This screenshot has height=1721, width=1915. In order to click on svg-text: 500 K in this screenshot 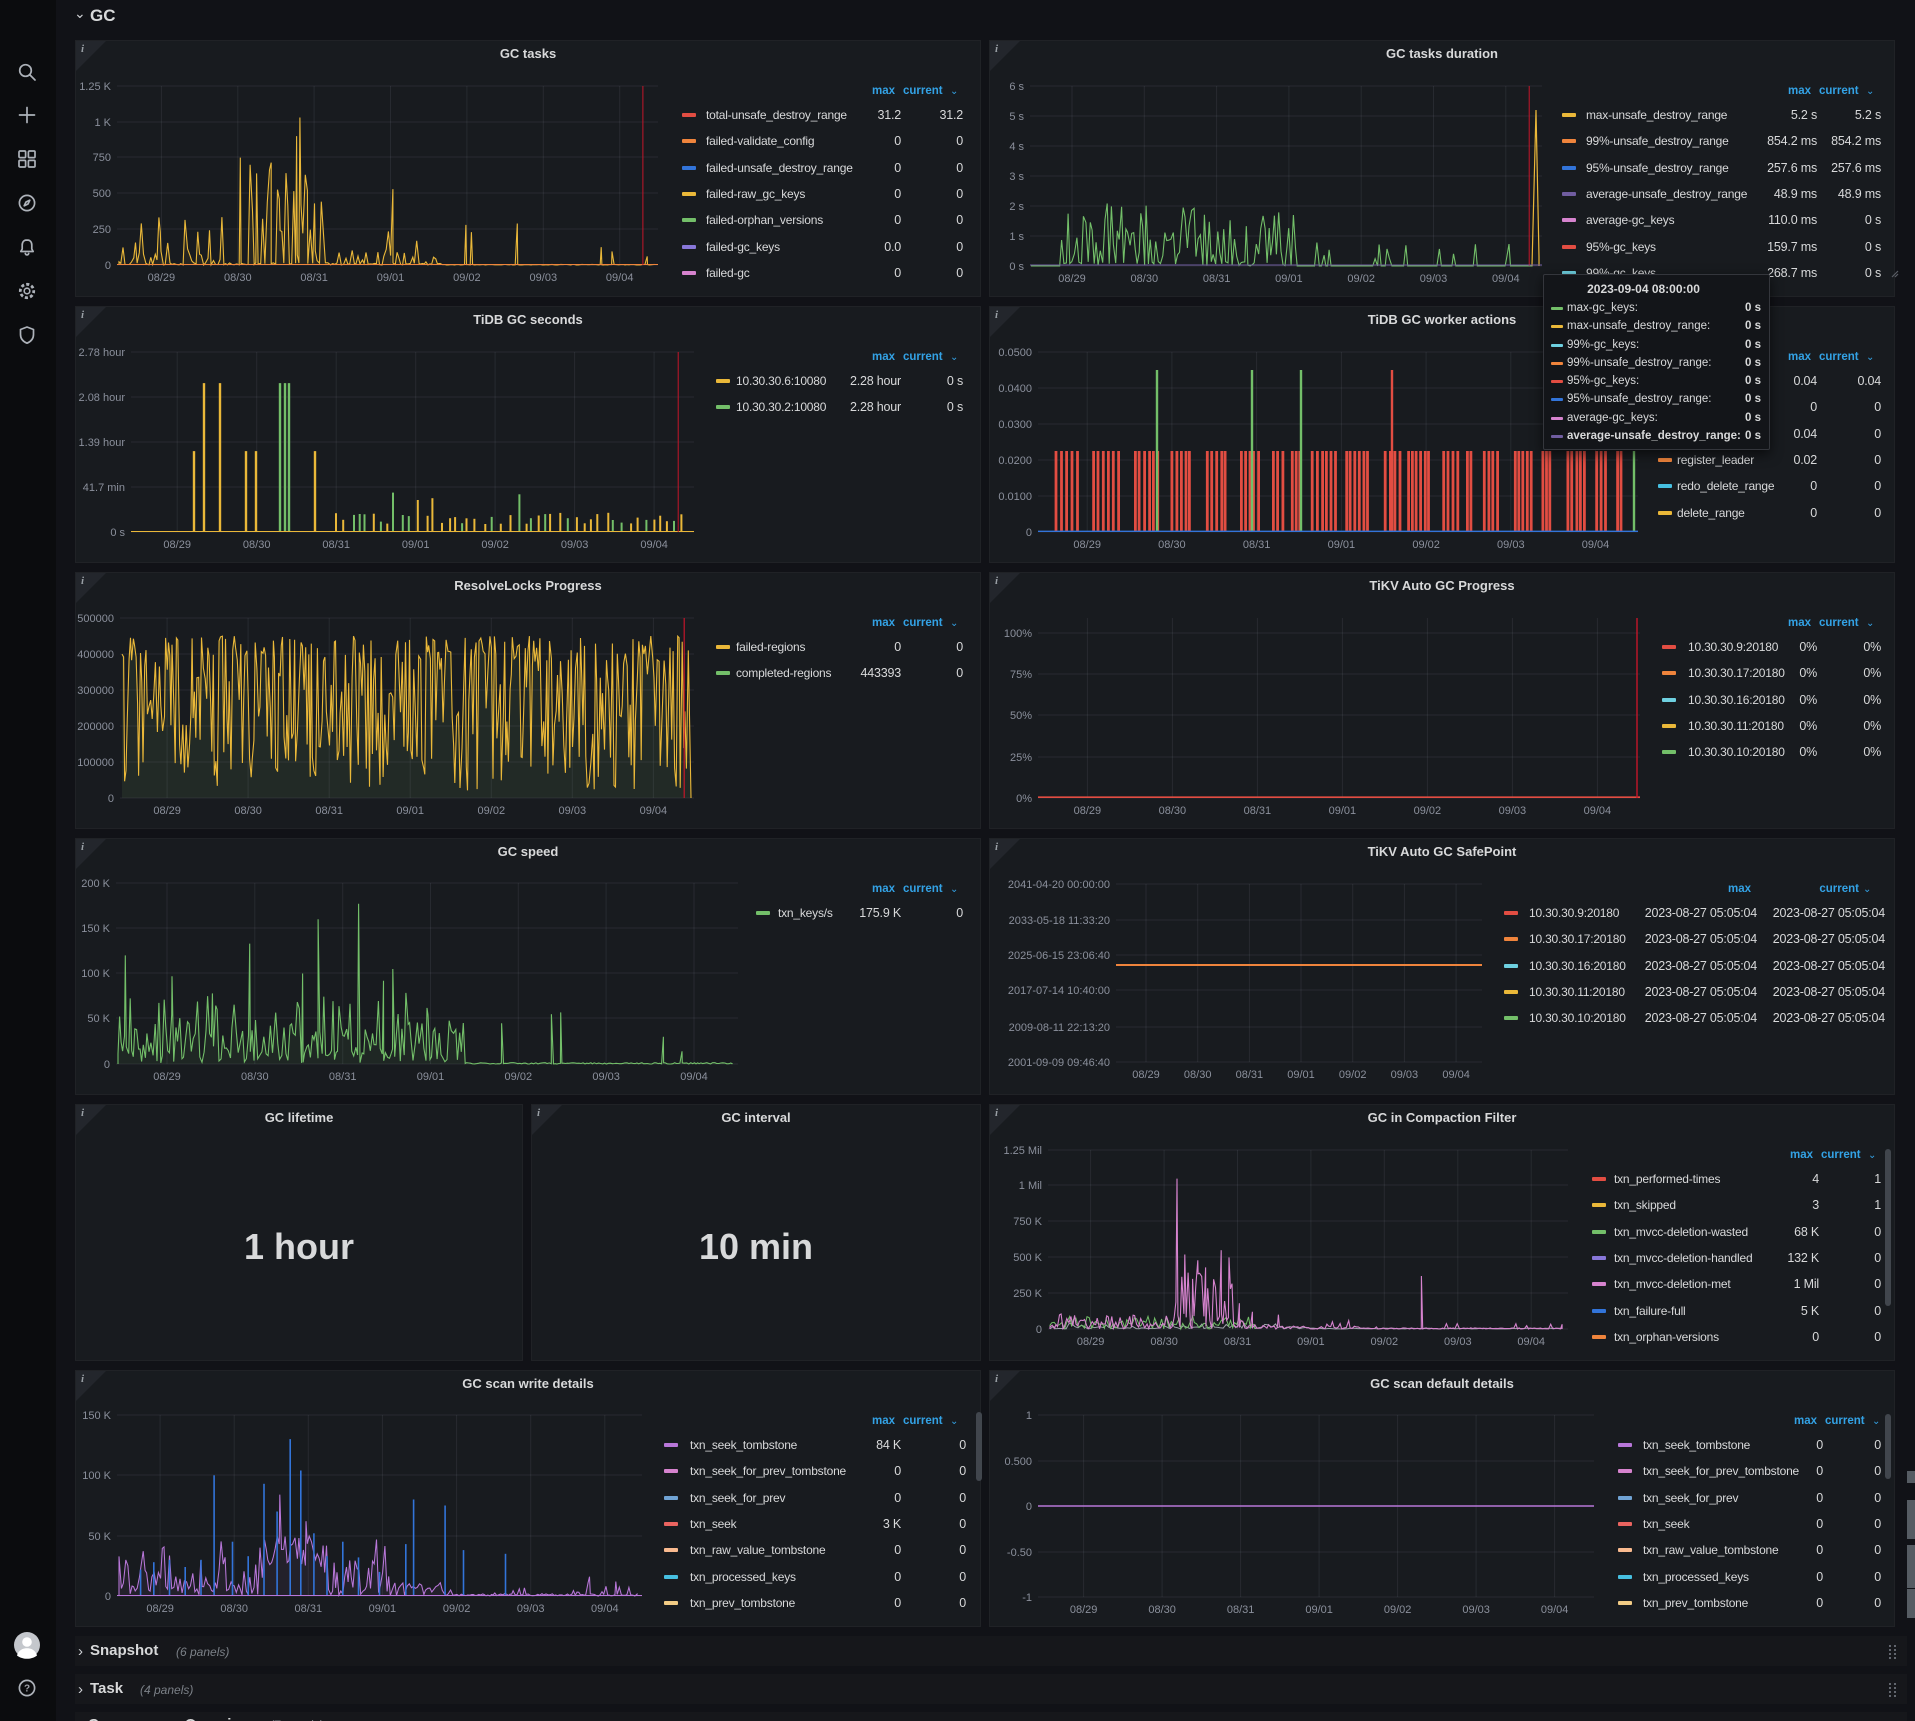, I will do `click(1027, 1258)`.